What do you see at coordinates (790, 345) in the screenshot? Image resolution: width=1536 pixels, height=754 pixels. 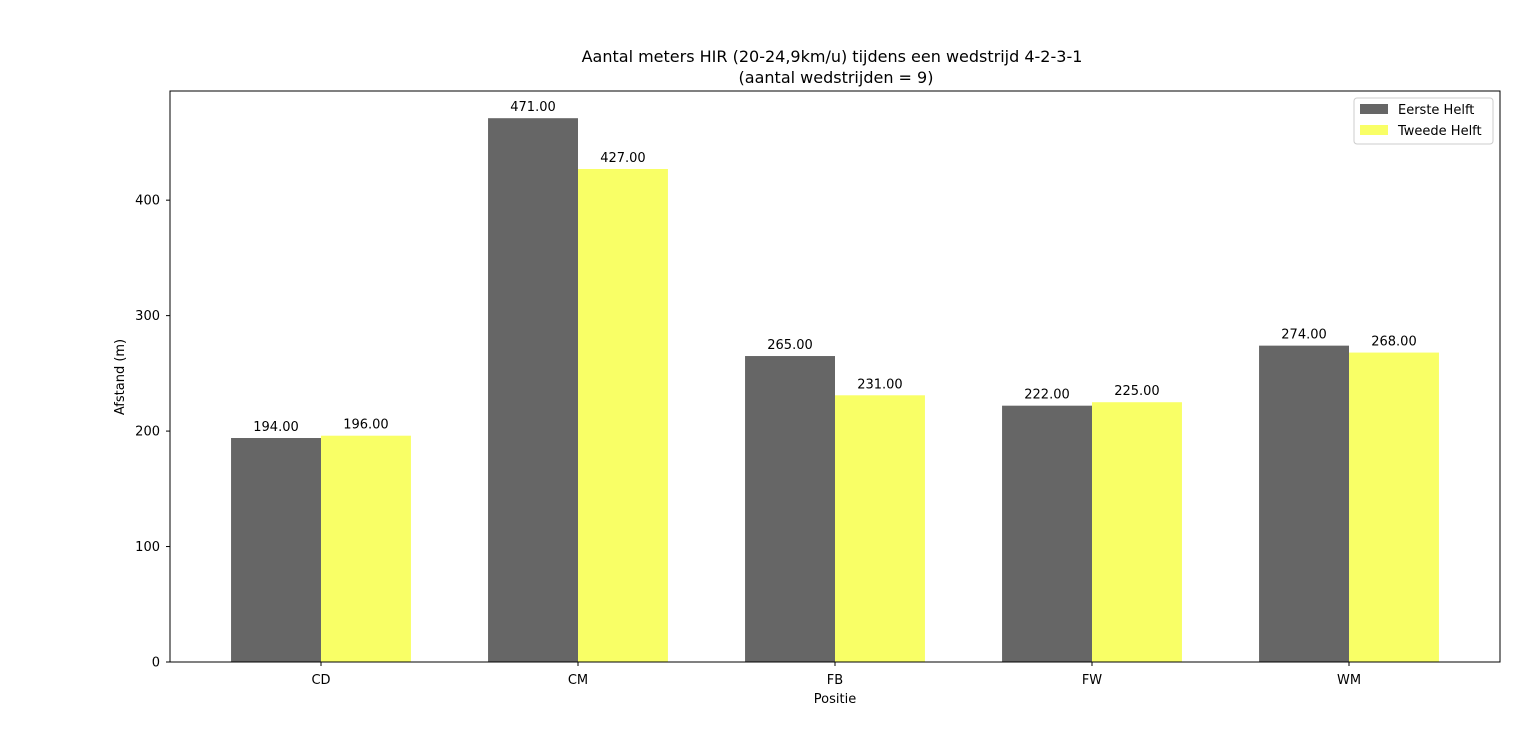 I see `bar-value-label: 265.00` at bounding box center [790, 345].